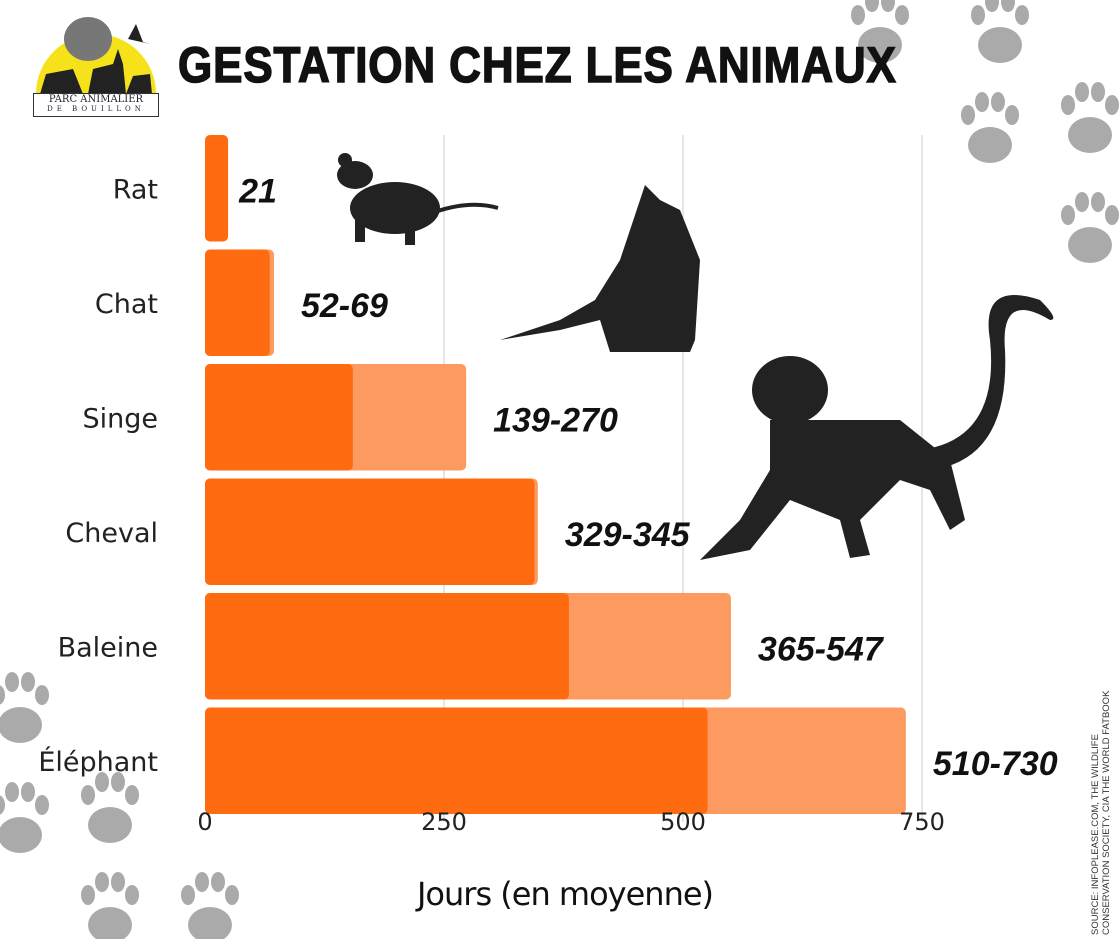 This screenshot has height=939, width=1120. What do you see at coordinates (96, 55) in the screenshot?
I see `parc-animalier-logo` at bounding box center [96, 55].